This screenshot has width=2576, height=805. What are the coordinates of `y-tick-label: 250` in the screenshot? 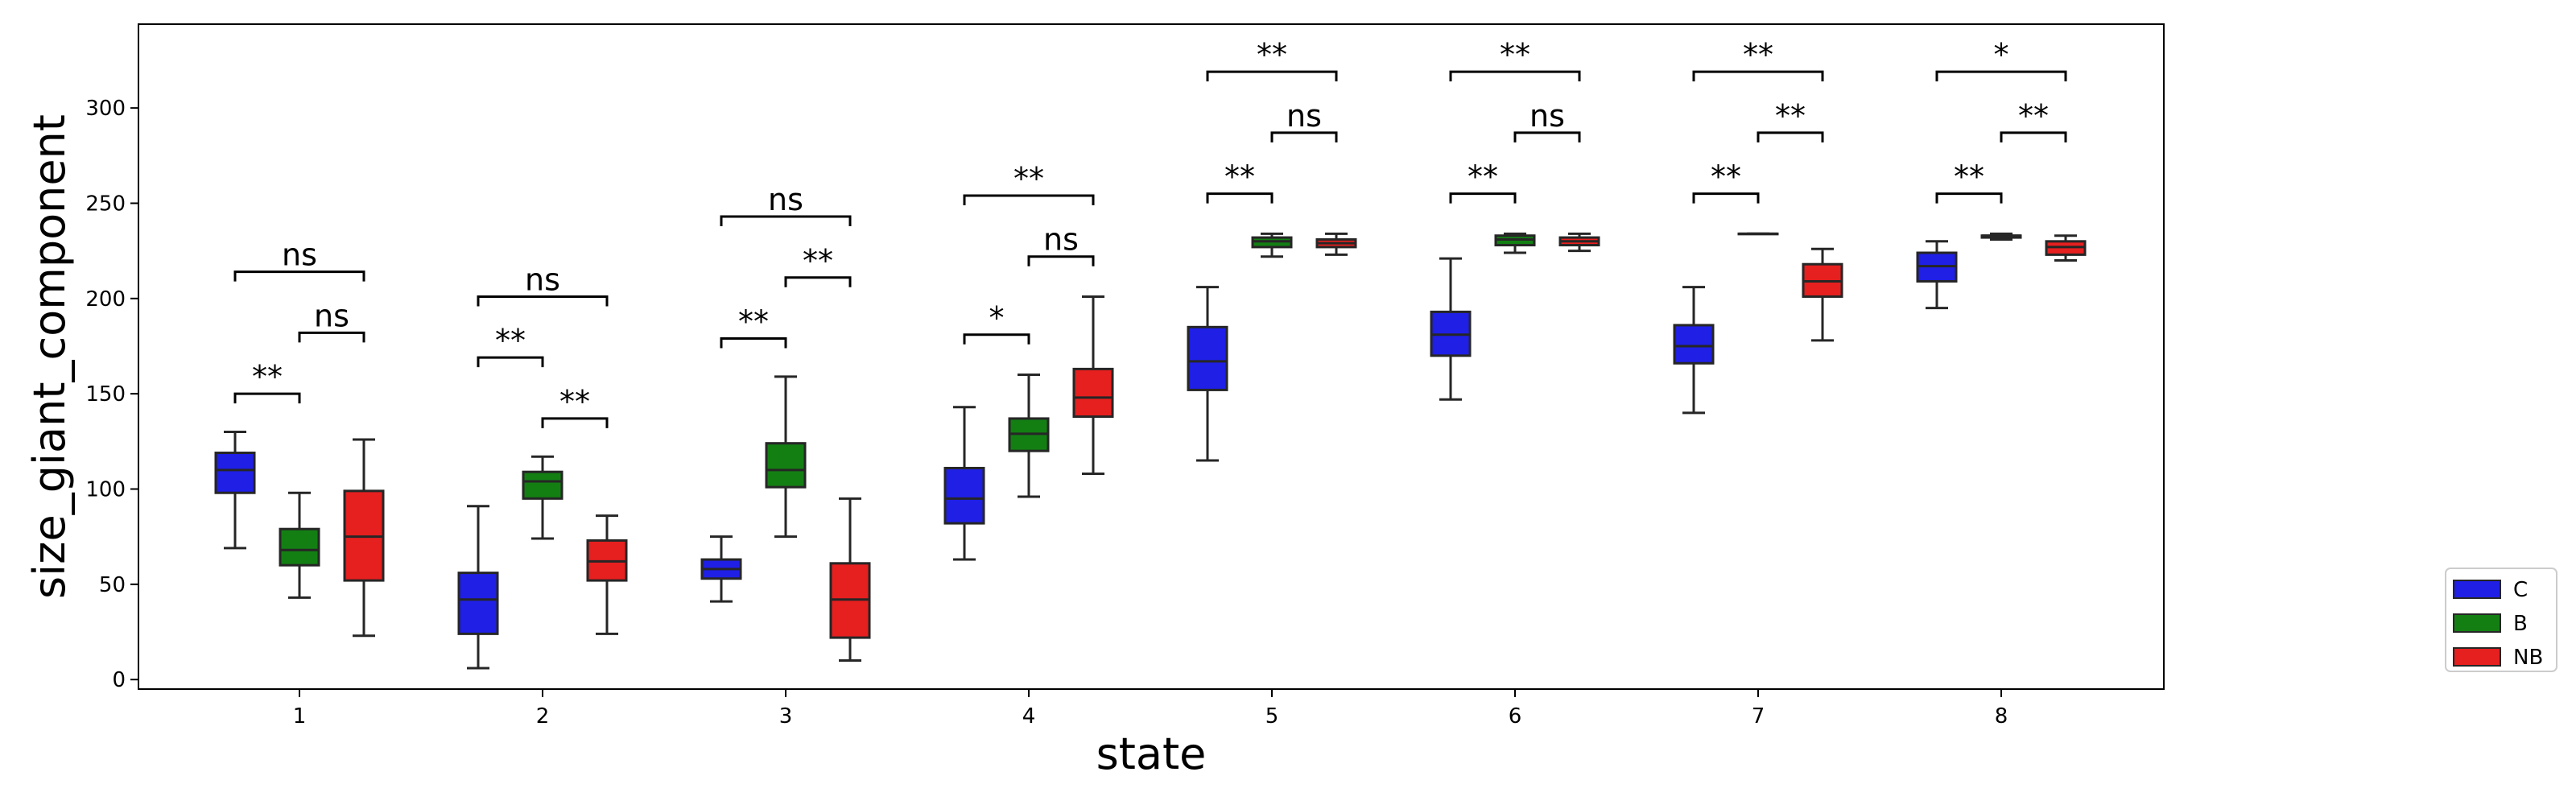 It's located at (106, 204).